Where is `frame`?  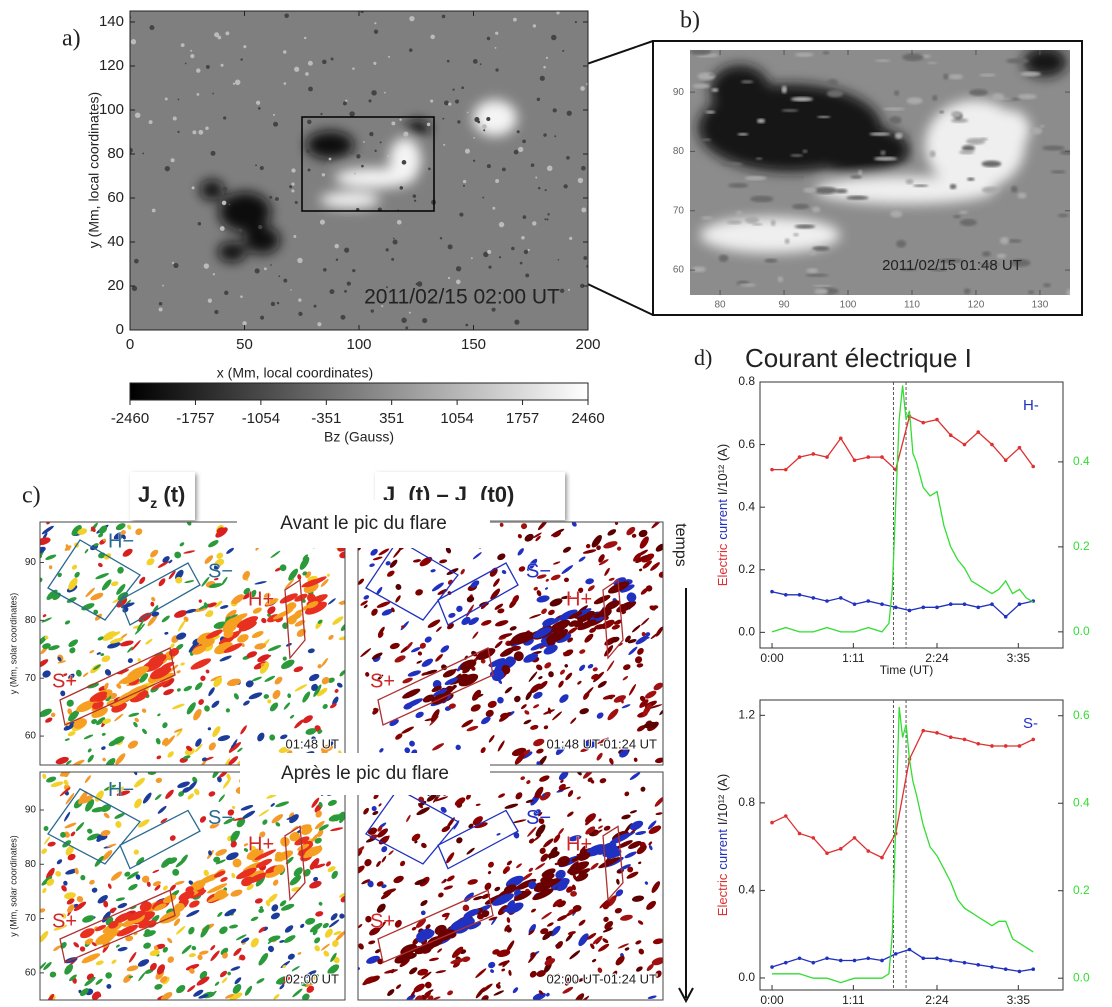 frame is located at coordinates (192, 643).